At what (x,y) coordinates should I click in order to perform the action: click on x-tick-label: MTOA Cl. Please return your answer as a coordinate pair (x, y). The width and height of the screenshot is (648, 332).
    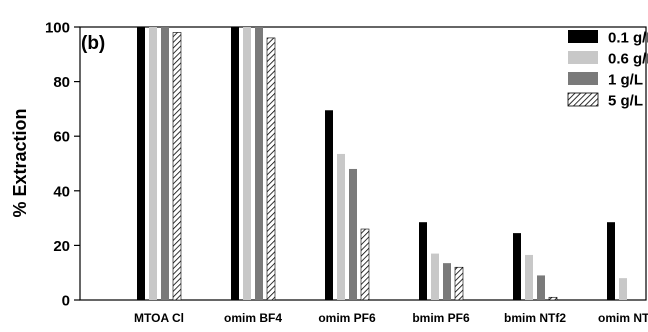
    Looking at the image, I should click on (159, 318).